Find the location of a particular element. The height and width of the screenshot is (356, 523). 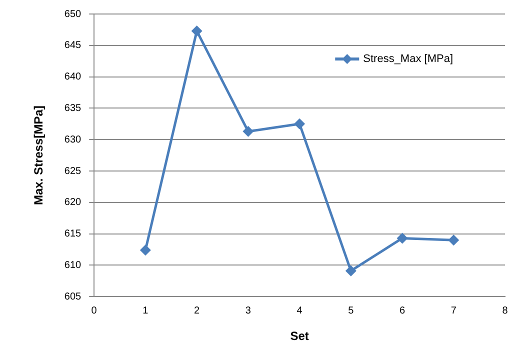

y-tick-label: 620 is located at coordinates (73, 202).